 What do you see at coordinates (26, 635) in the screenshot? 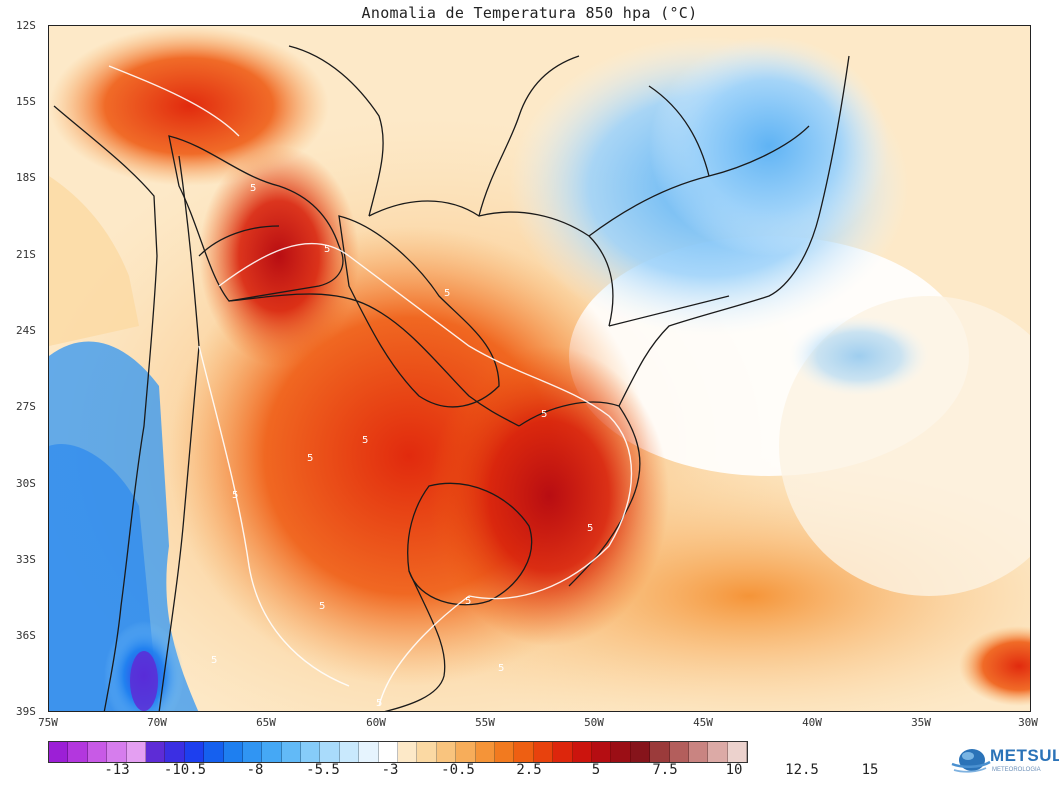
I see `lat-label: 36S` at bounding box center [26, 635].